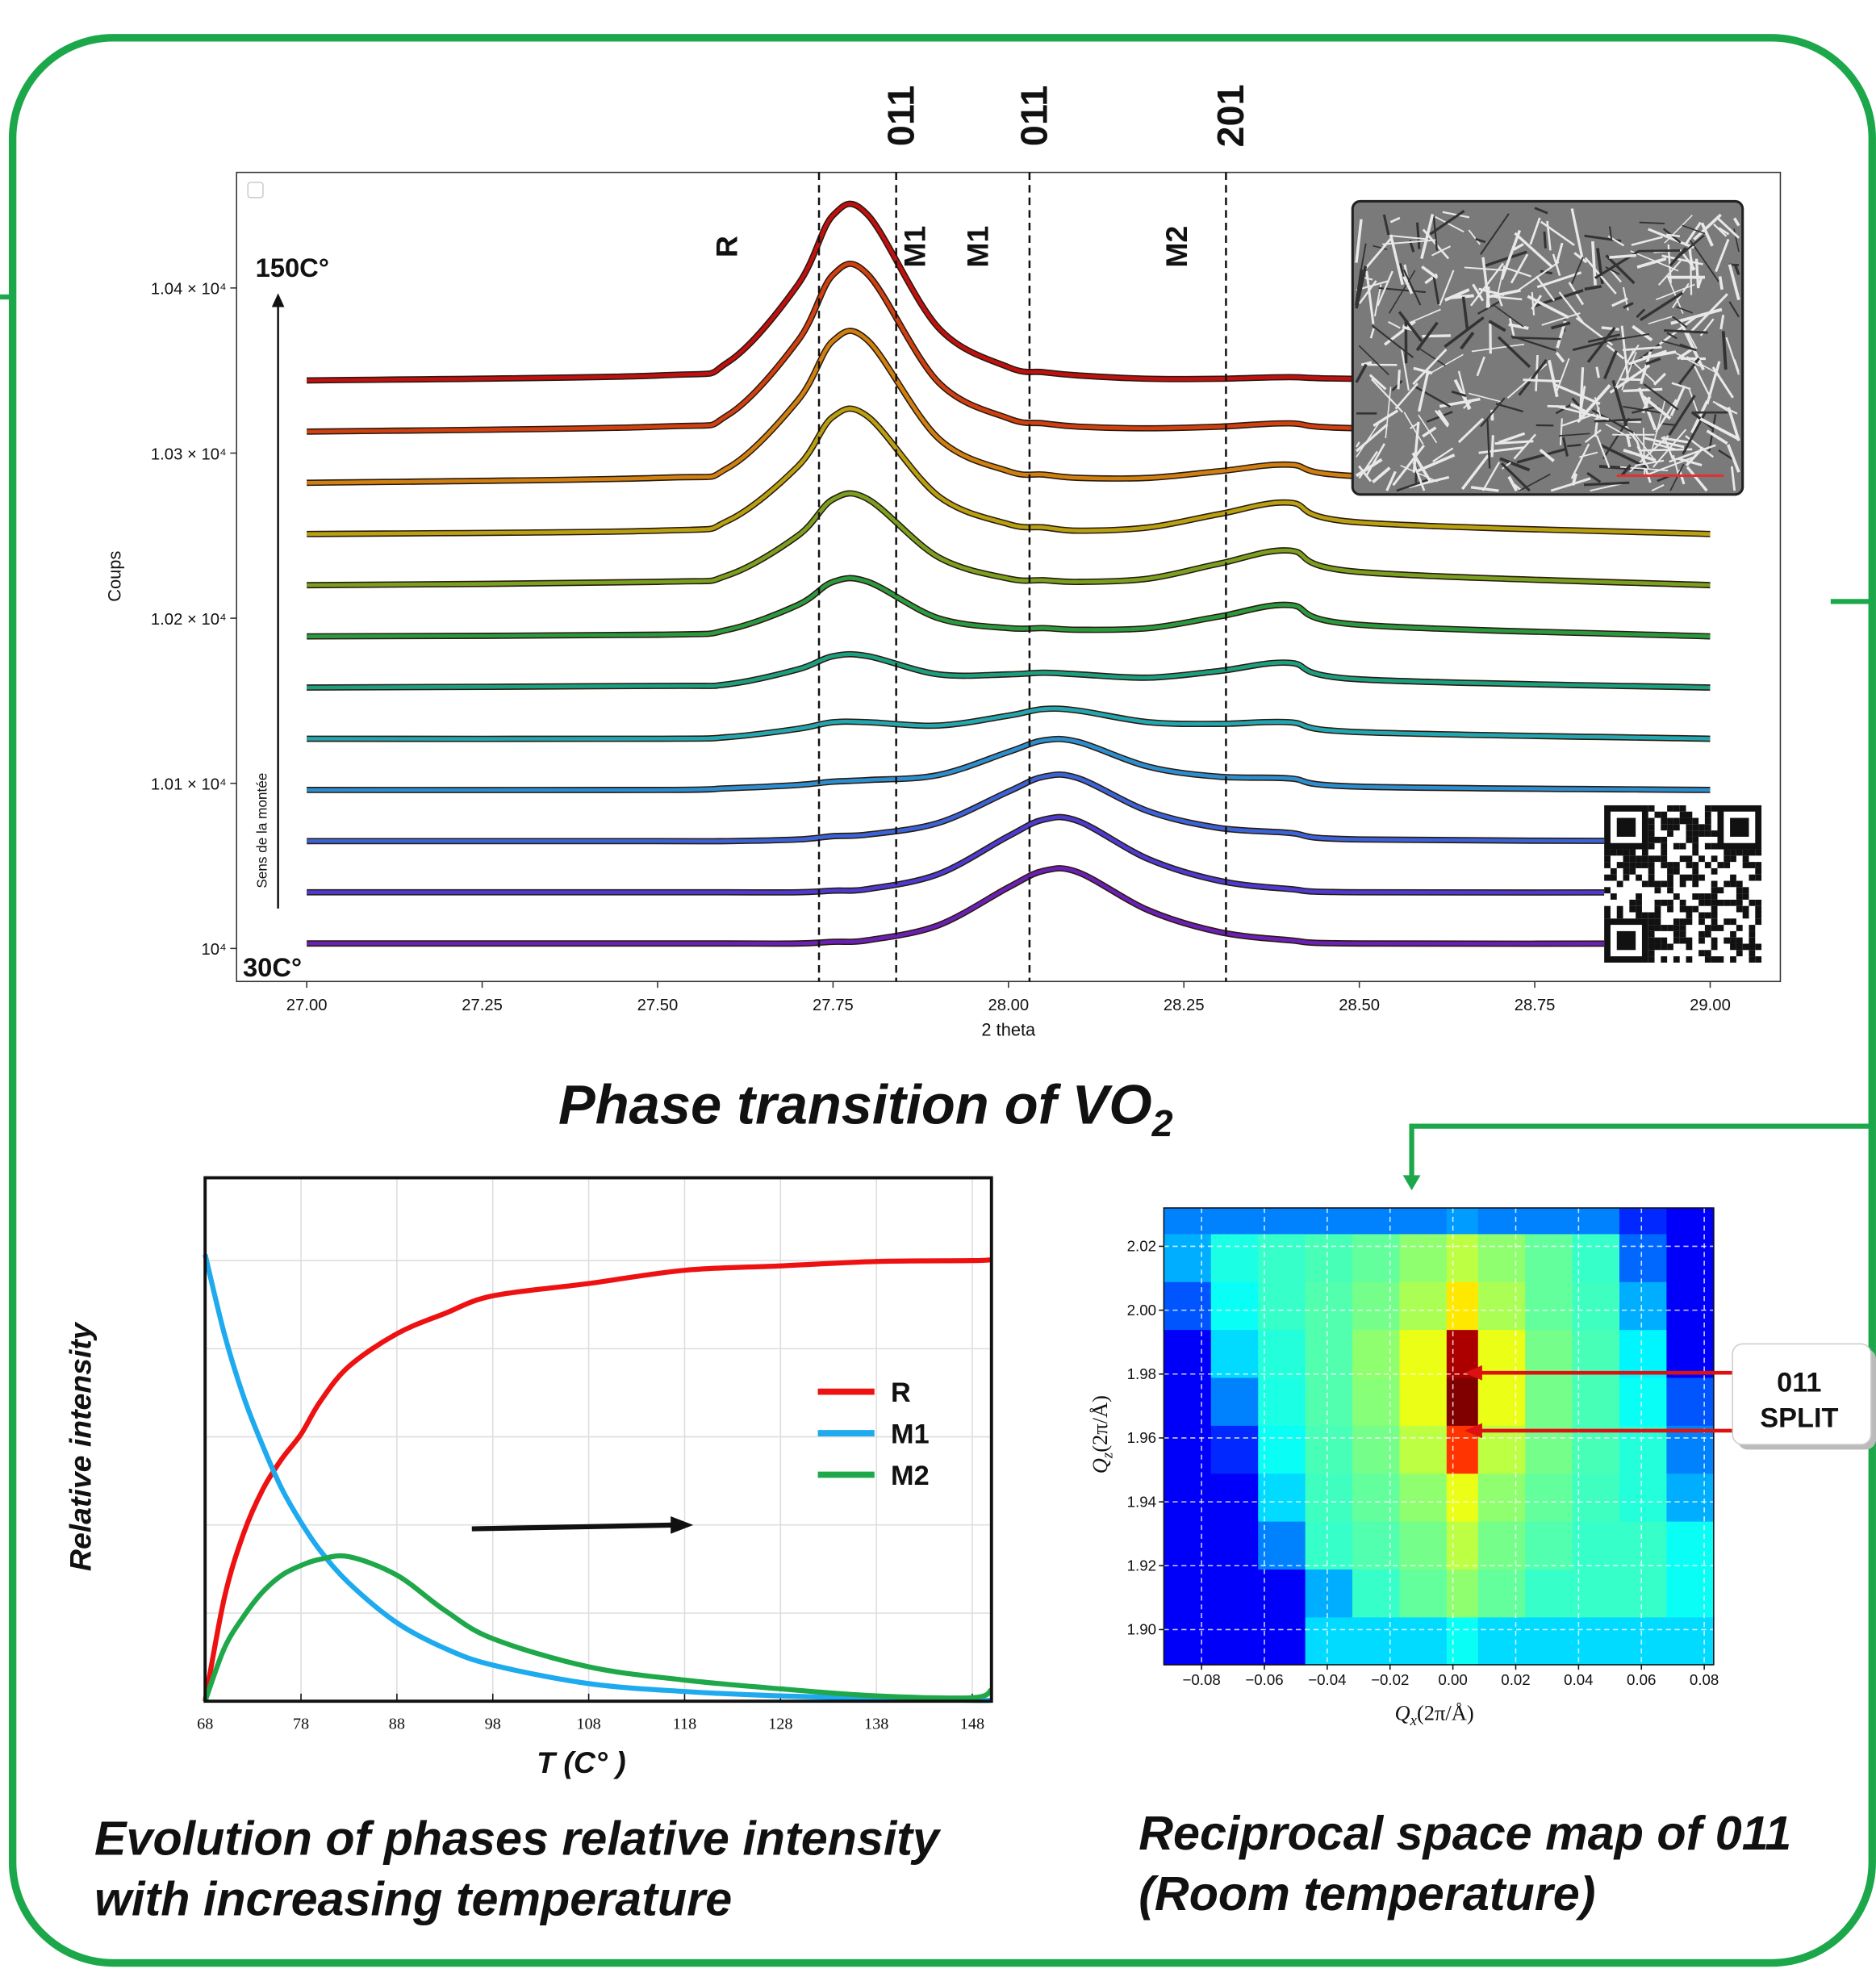 Image resolution: width=1876 pixels, height=1973 pixels. I want to click on qr-finder, so click(1626, 941).